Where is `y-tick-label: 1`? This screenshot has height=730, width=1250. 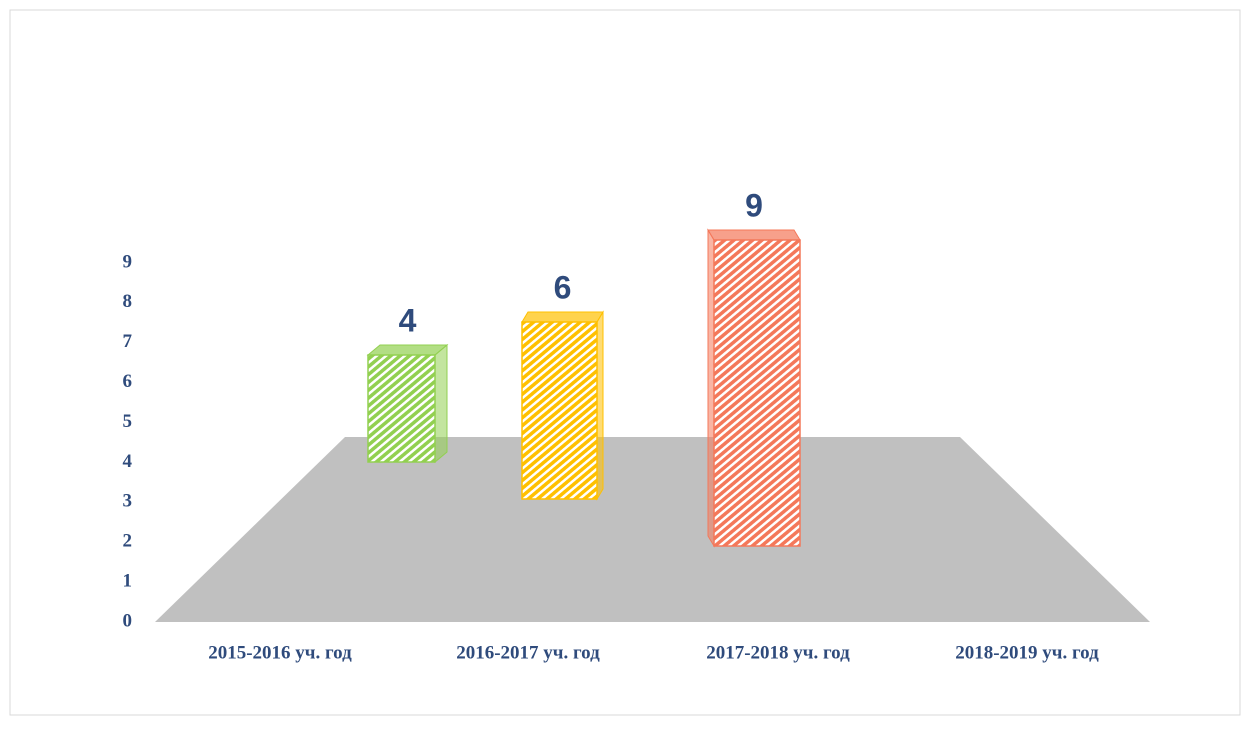
y-tick-label: 1 is located at coordinates (128, 580).